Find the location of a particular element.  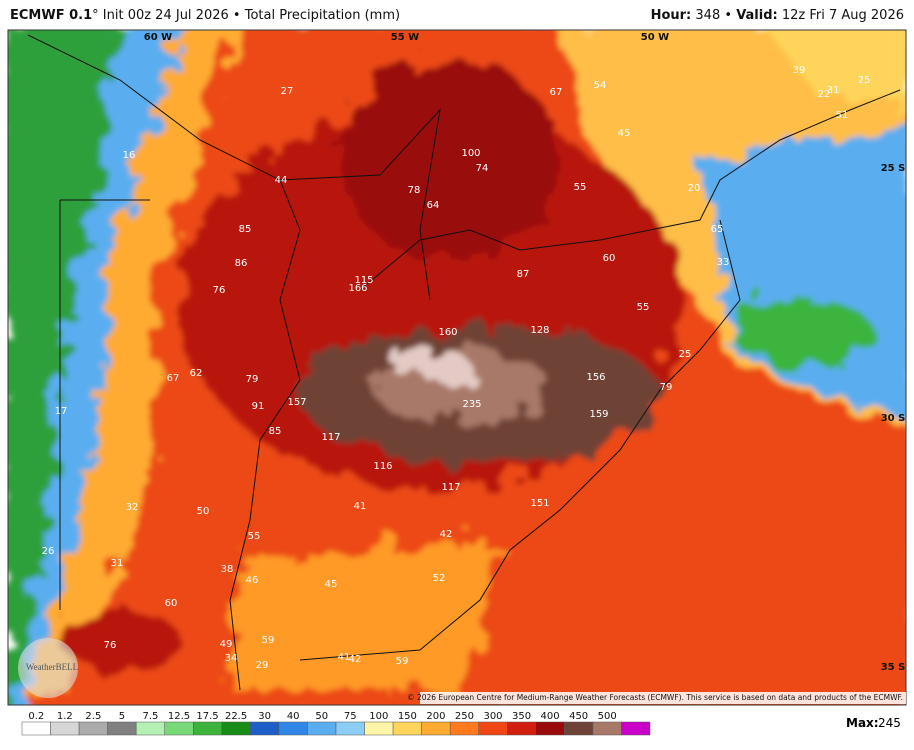

precip-value: 85 is located at coordinates (245, 229).